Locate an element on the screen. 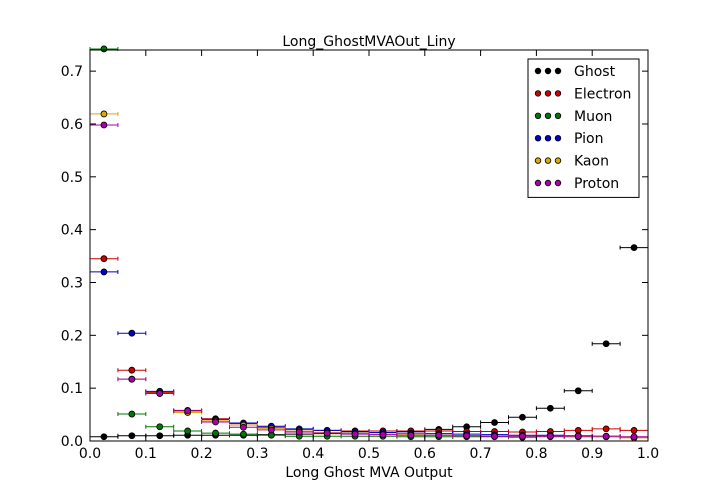  legend-entry: Kaon is located at coordinates (571, 162).